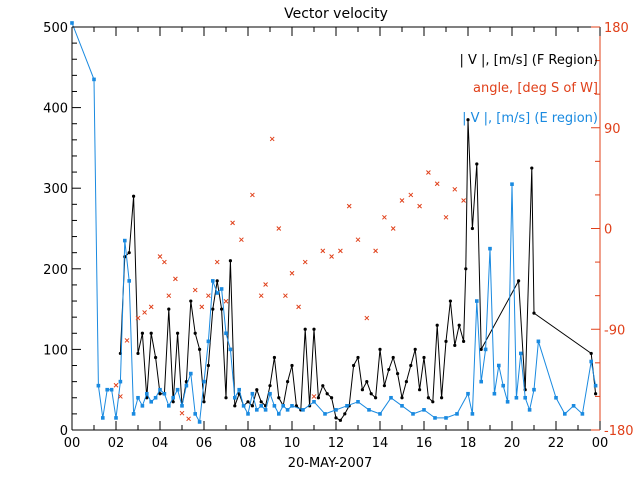 This screenshot has height=480, width=640. I want to click on x-tick-label: 20, so click(512, 443).